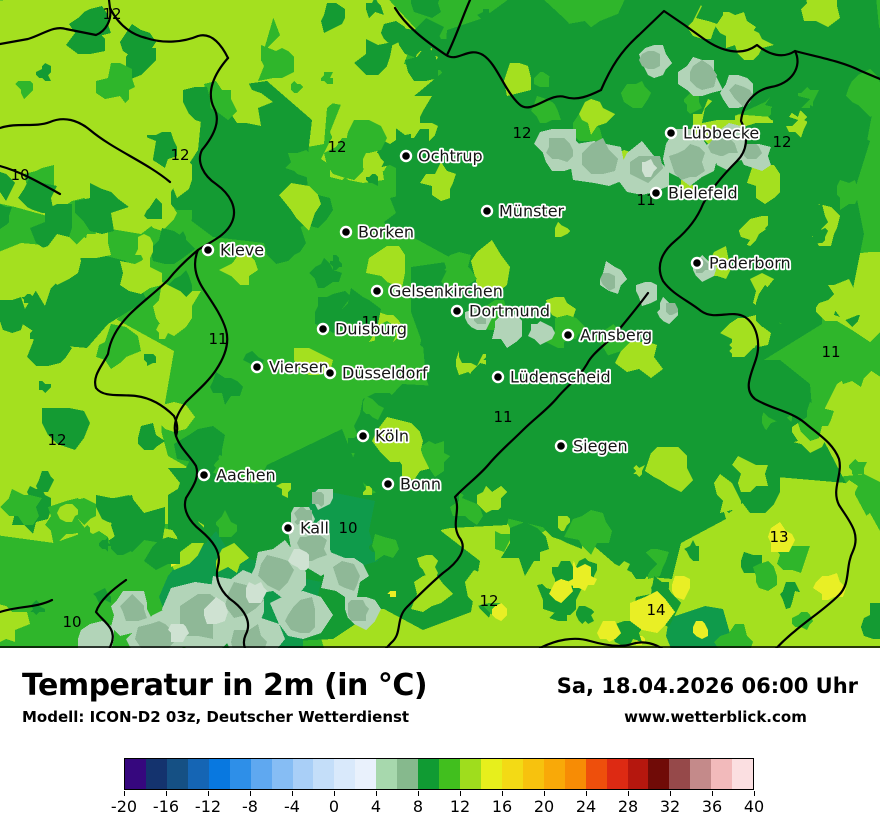 This screenshot has height=830, width=880. Describe the element at coordinates (712, 806) in the screenshot. I see `colorbar-tick-label: 36` at that location.